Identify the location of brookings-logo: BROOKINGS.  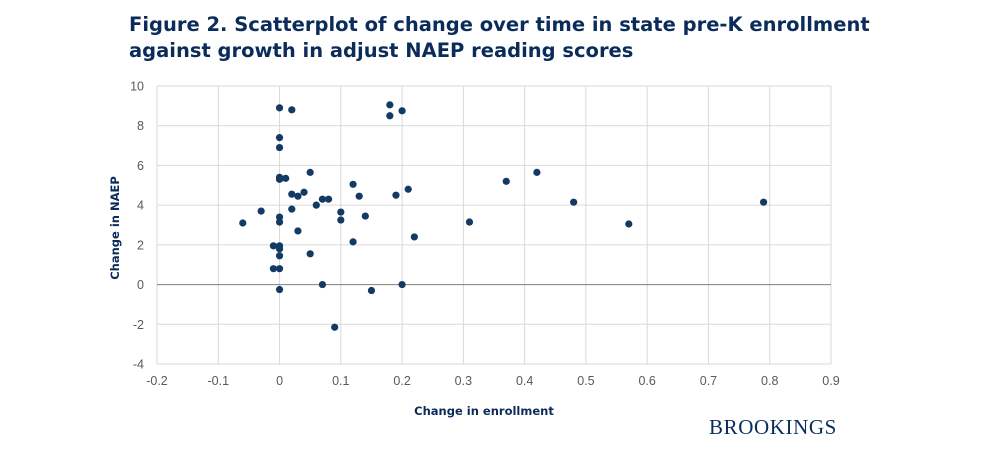
(773, 427).